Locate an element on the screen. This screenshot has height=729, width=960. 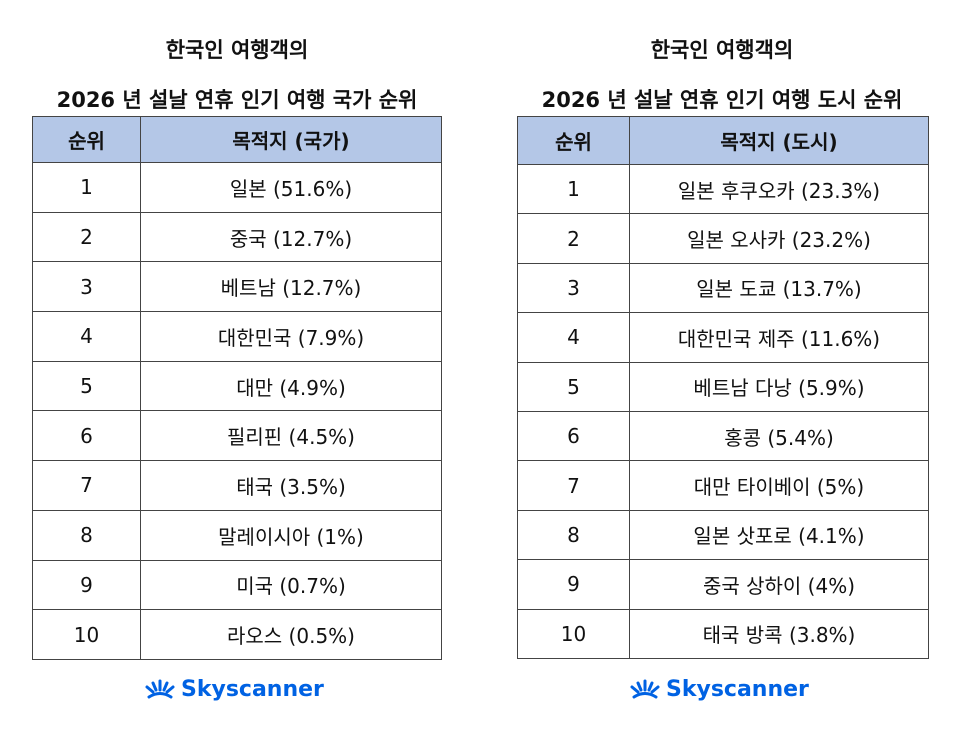
table-cell: 대만 (4.9%) is located at coordinates (291, 386).